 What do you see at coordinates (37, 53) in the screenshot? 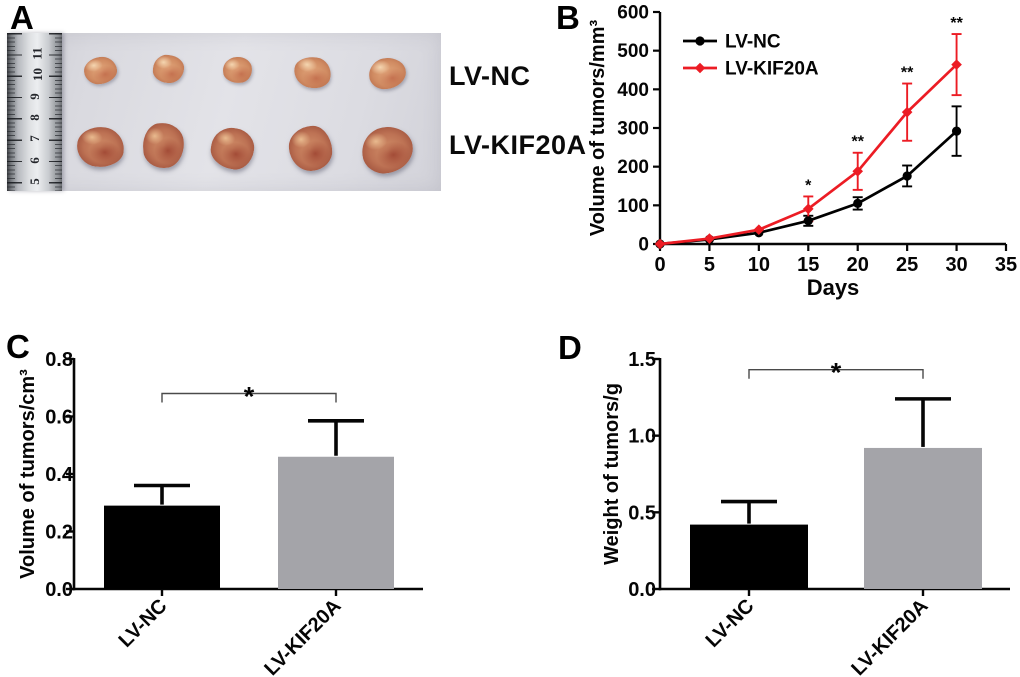
I see `ruler-number: 11` at bounding box center [37, 53].